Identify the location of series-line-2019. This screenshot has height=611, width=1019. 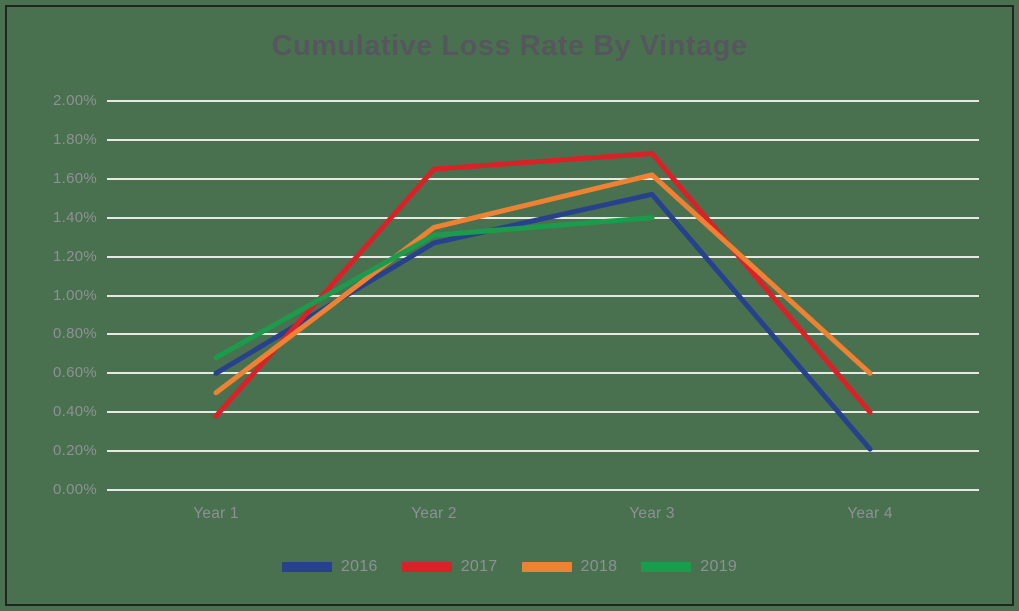
(434, 288).